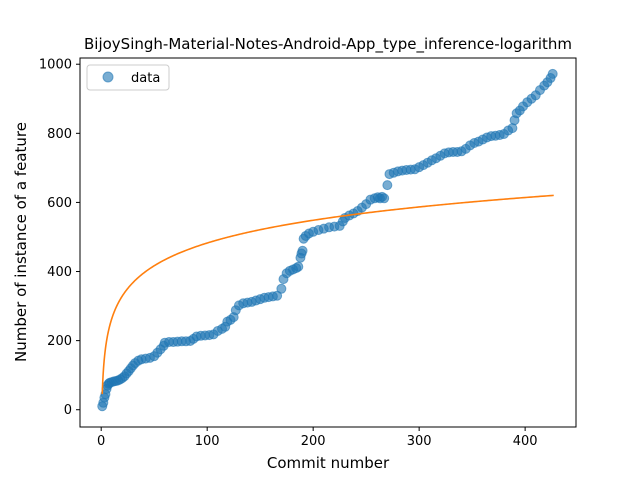 The image size is (640, 480). I want to click on x-tick-label: 0, so click(101, 441).